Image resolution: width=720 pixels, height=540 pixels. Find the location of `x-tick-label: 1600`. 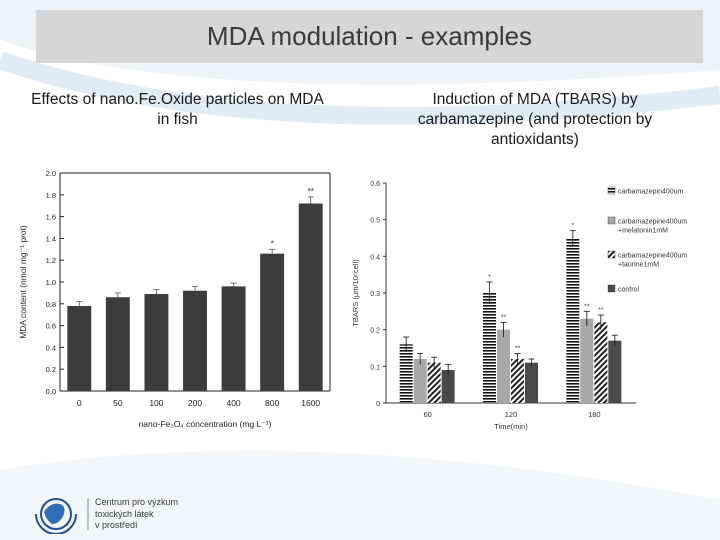

x-tick-label: 1600 is located at coordinates (310, 403).